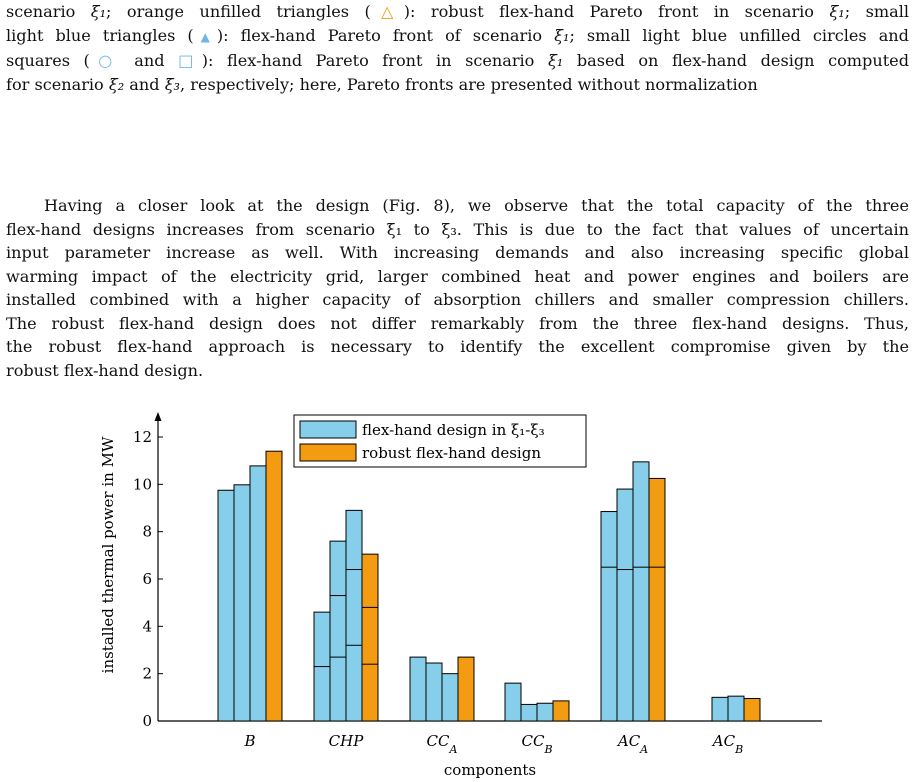 The height and width of the screenshot is (782, 915). I want to click on caption-text: ; small light blue unfilled circles and, so click(739, 35).